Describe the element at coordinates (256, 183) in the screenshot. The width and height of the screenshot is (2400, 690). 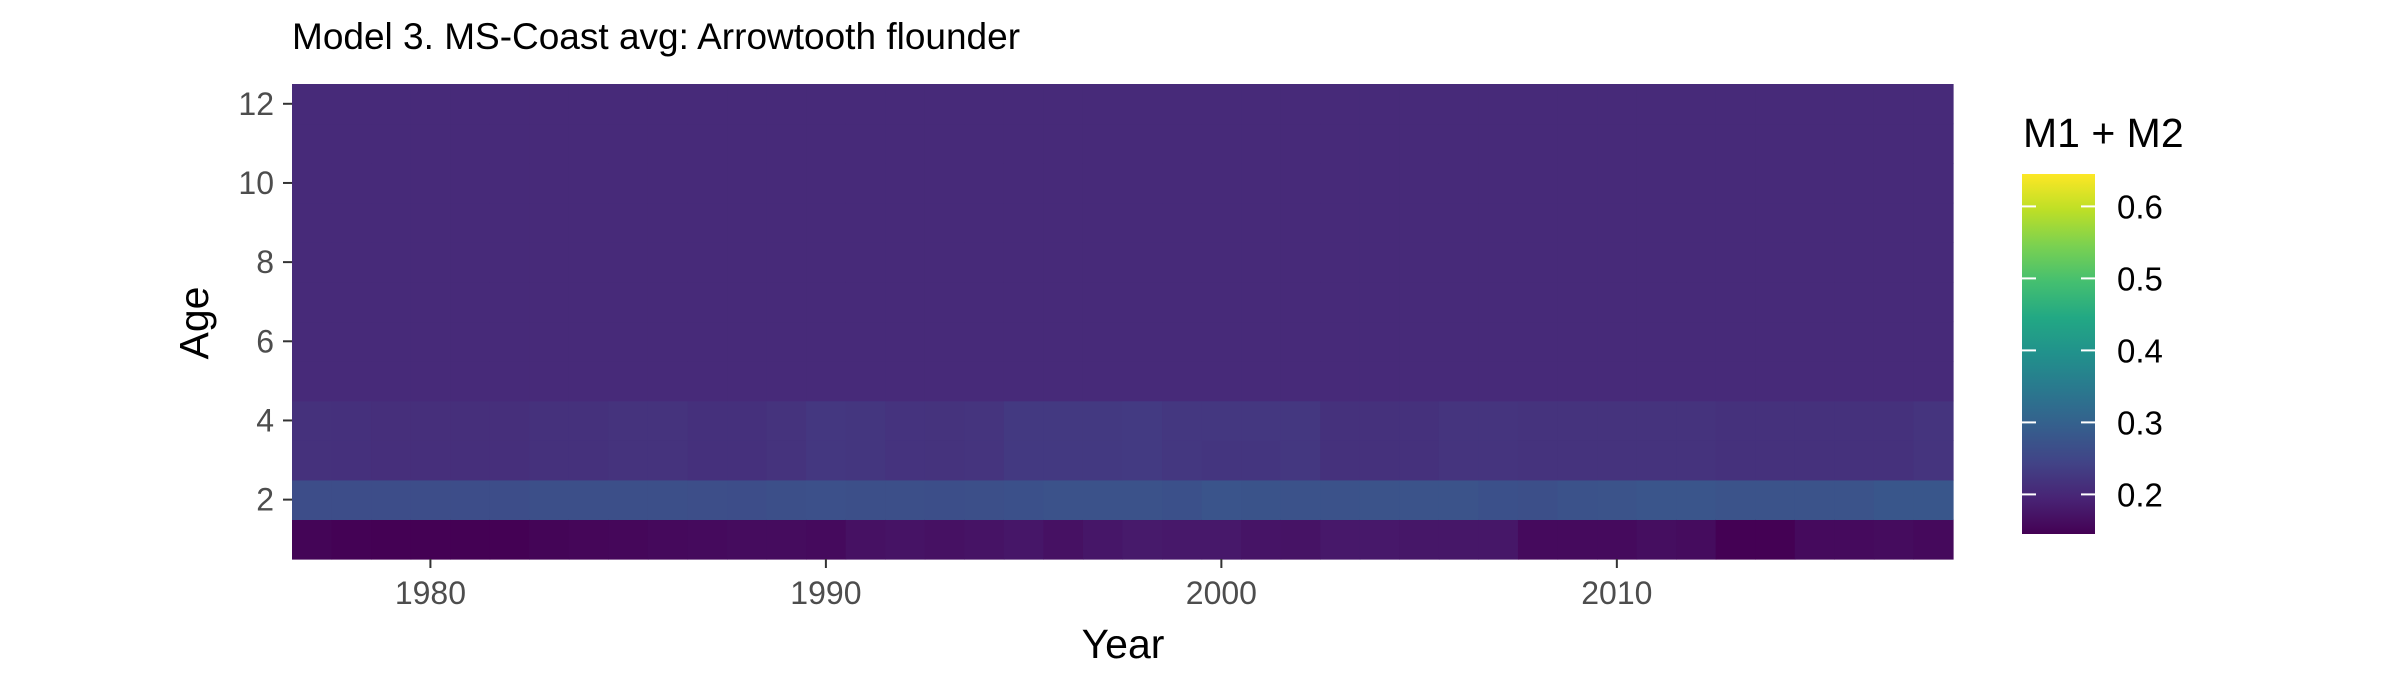
I see `y-tick-label: 10` at that location.